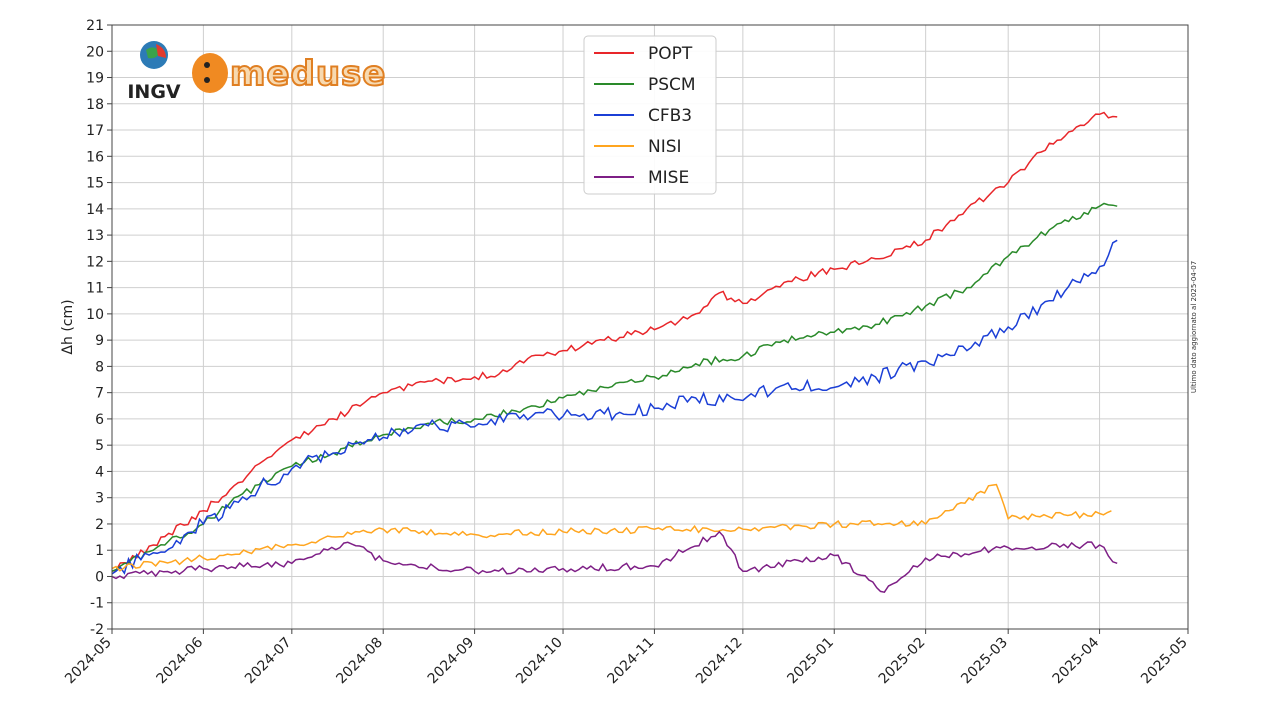  Describe the element at coordinates (97, 630) in the screenshot. I see `y-tick-label: -2` at that location.